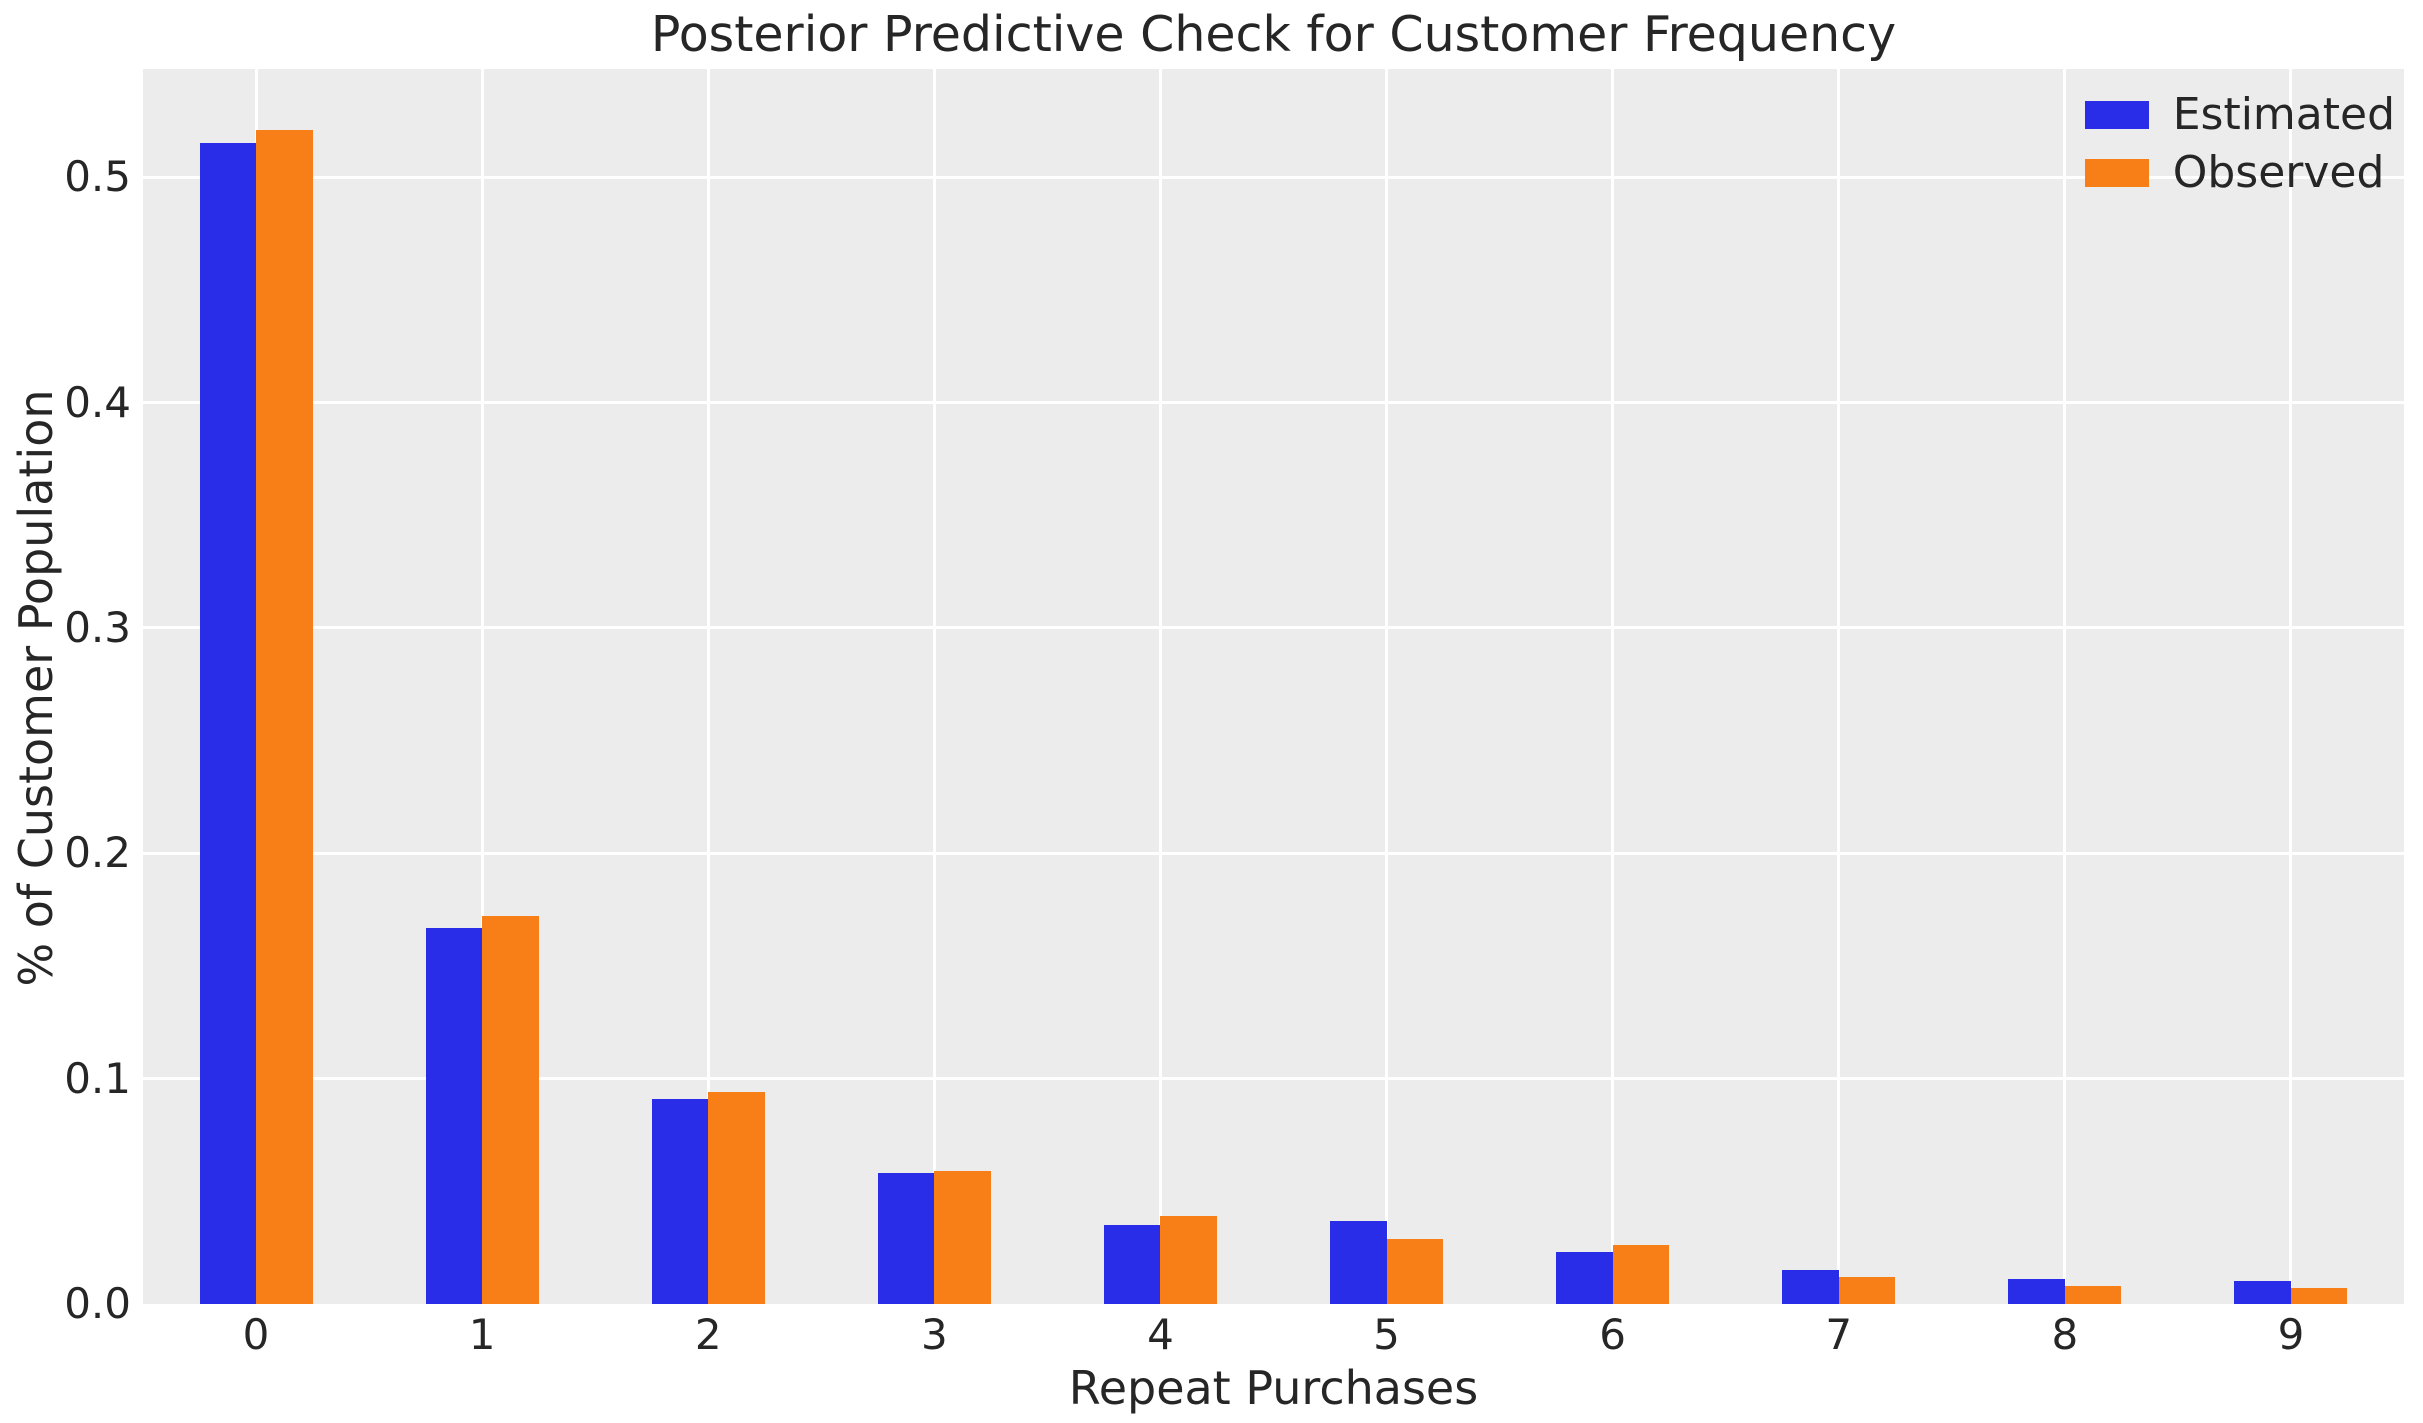 The image size is (2423, 1423). What do you see at coordinates (97, 1303) in the screenshot?
I see `ytick-label-0.0: 0.0` at bounding box center [97, 1303].